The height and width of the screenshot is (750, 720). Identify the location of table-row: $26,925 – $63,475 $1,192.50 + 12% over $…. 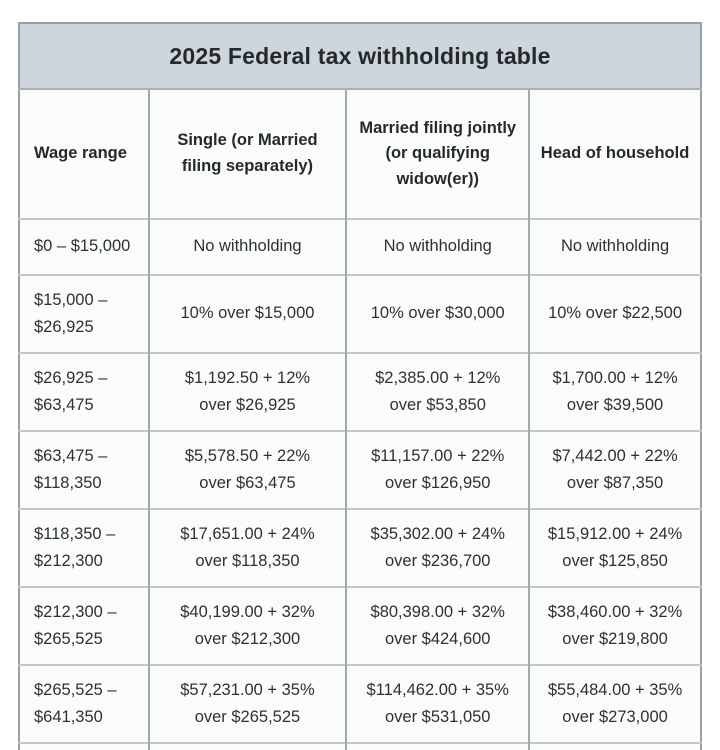
(360, 391).